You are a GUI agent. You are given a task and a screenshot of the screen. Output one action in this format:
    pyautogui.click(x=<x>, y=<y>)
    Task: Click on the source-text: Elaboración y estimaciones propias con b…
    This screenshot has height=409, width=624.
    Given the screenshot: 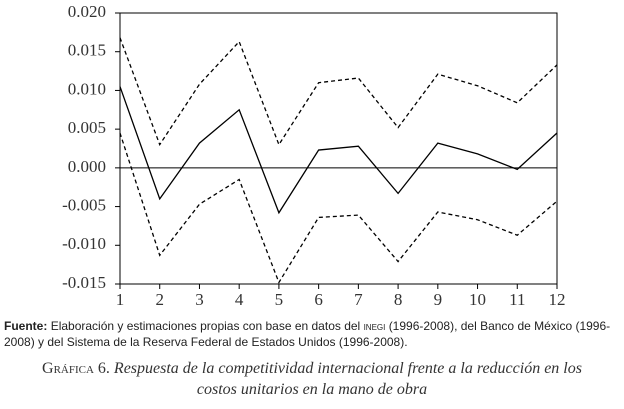 What is the action you would take?
    pyautogui.click(x=205, y=326)
    